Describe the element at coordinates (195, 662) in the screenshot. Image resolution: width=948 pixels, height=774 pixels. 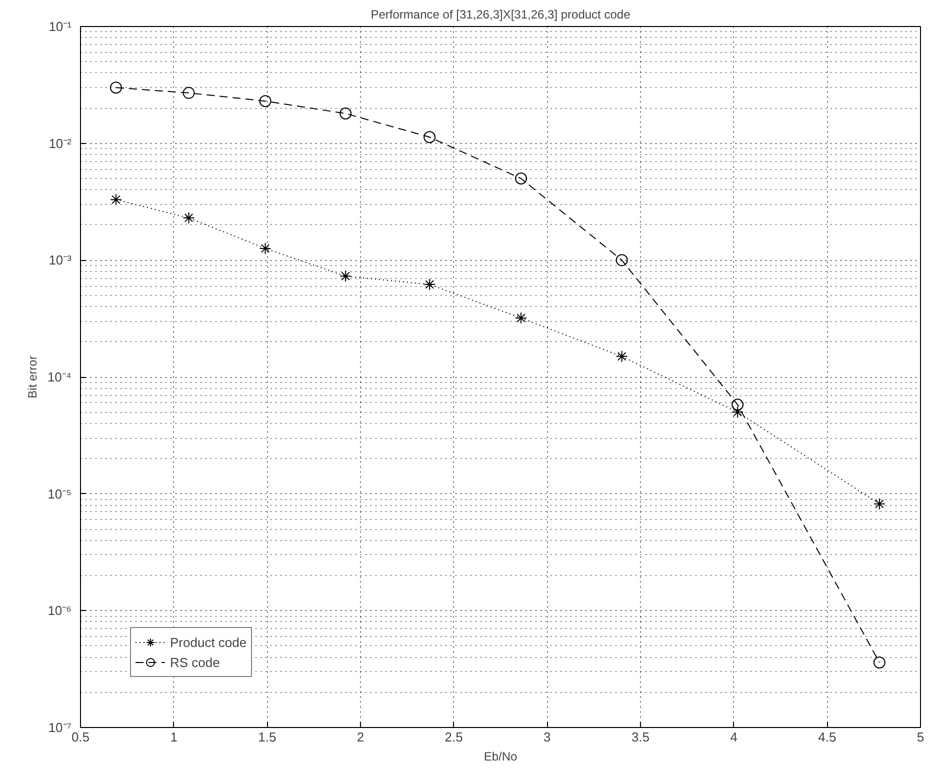
I see `legend-label: RS code` at that location.